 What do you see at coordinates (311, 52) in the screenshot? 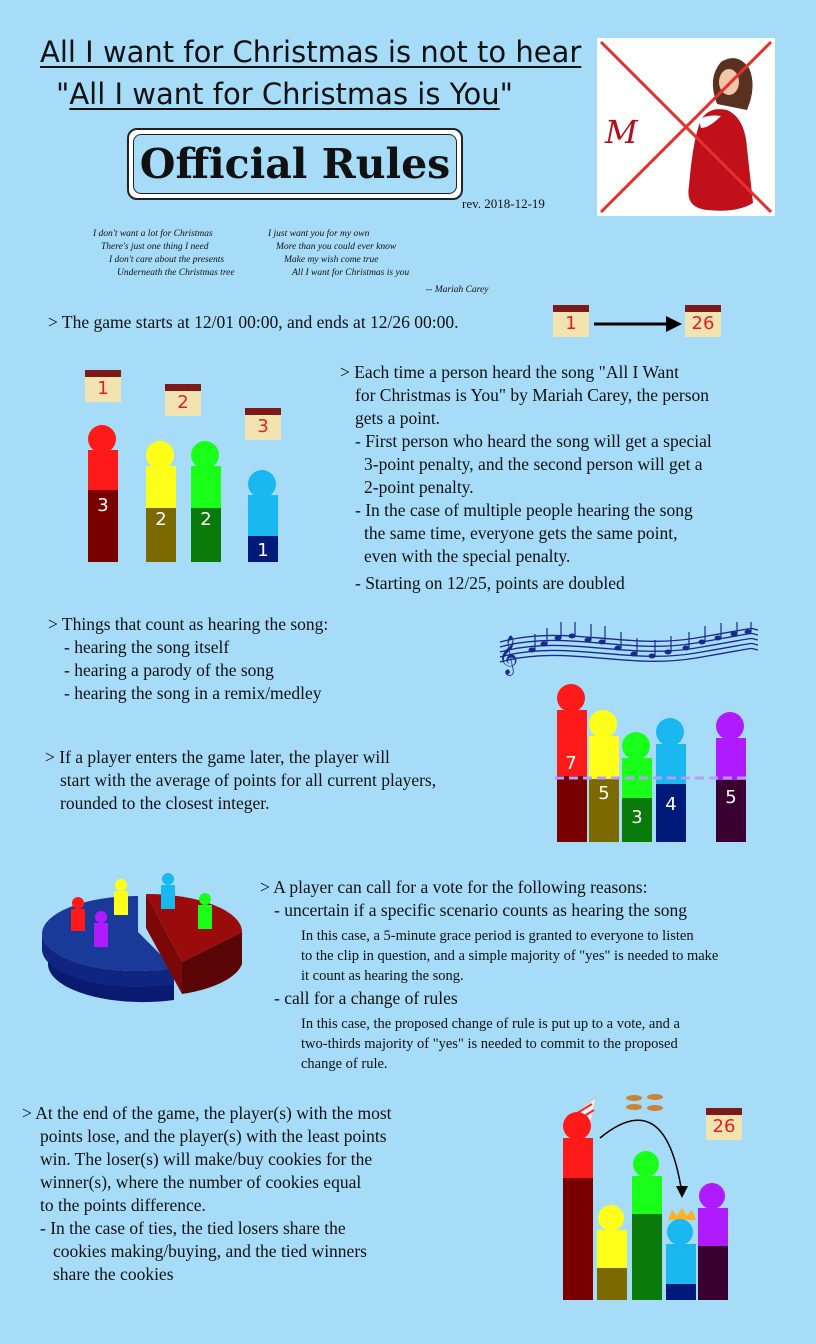
I see `title-line-1: All I want for Christmas is not to hear` at bounding box center [311, 52].